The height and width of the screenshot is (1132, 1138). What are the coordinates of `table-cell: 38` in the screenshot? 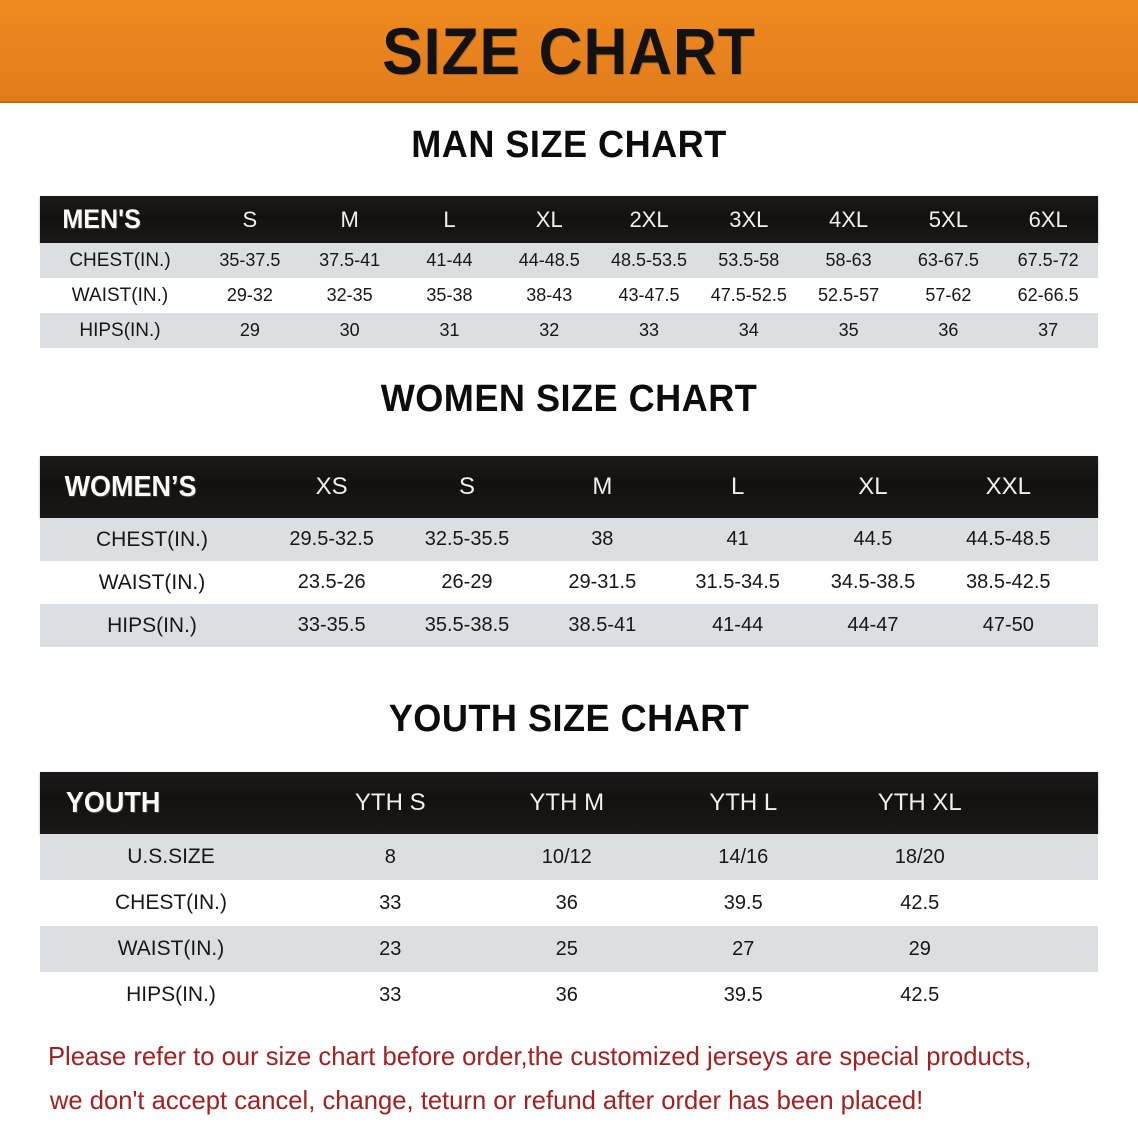 It's located at (602, 539).